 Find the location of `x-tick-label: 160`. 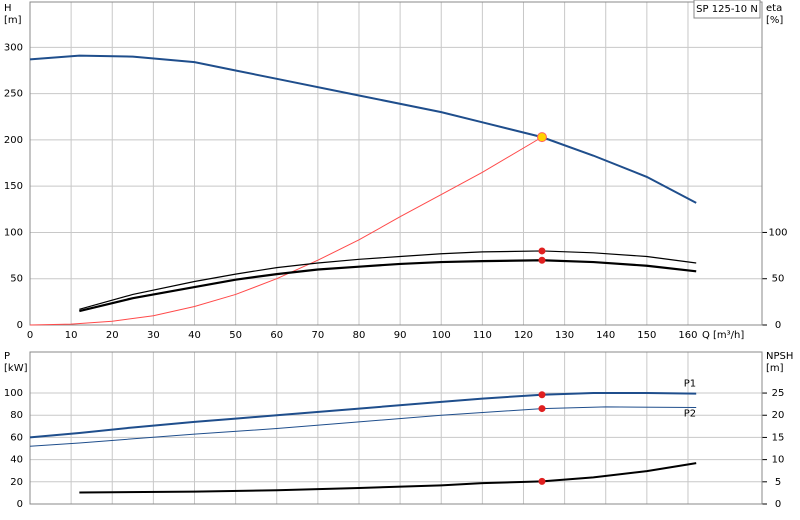

x-tick-label: 160 is located at coordinates (687, 335).